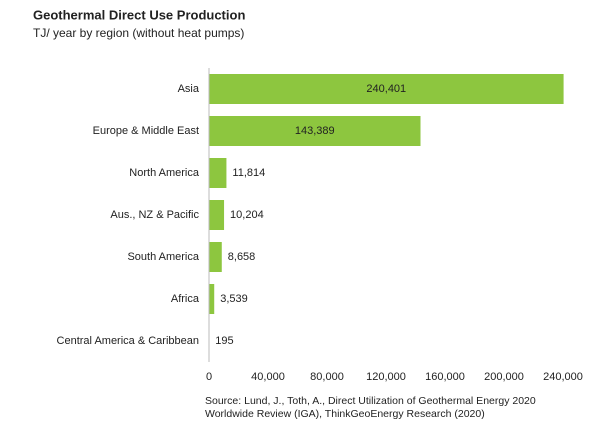  What do you see at coordinates (139, 14) in the screenshot?
I see `chart-title: Geothermal Direct Use Production` at bounding box center [139, 14].